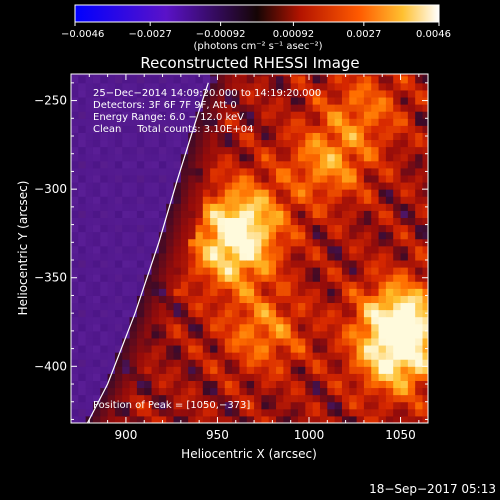 The image size is (500, 500). What do you see at coordinates (249, 454) in the screenshot?
I see `x-axis-label: Heliocentric X (arcsec)` at bounding box center [249, 454].